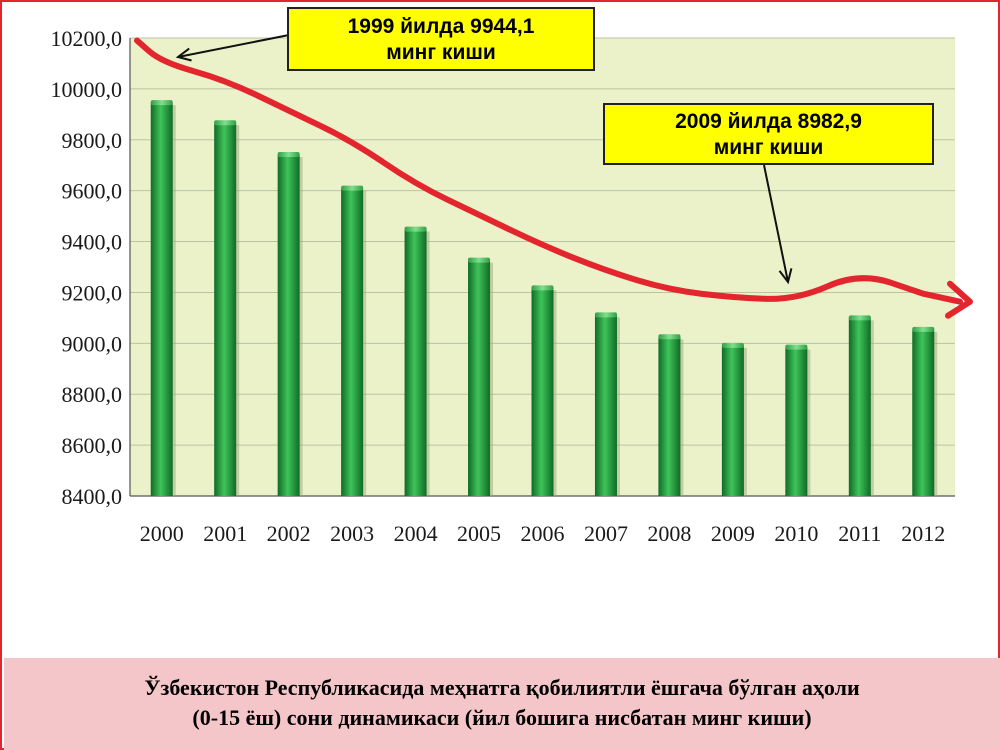 This screenshot has height=750, width=1000. I want to click on y-tick-label: 10200,0, so click(87, 38).